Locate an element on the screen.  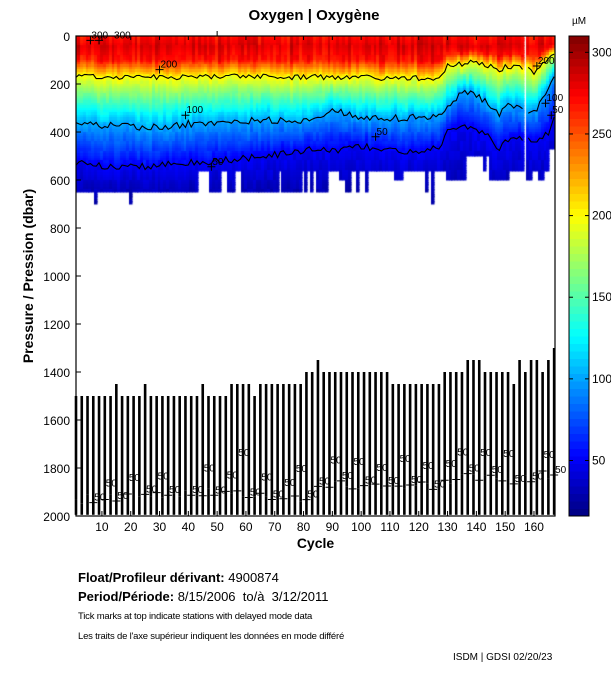
contour-label: 100 is located at coordinates (554, 98).